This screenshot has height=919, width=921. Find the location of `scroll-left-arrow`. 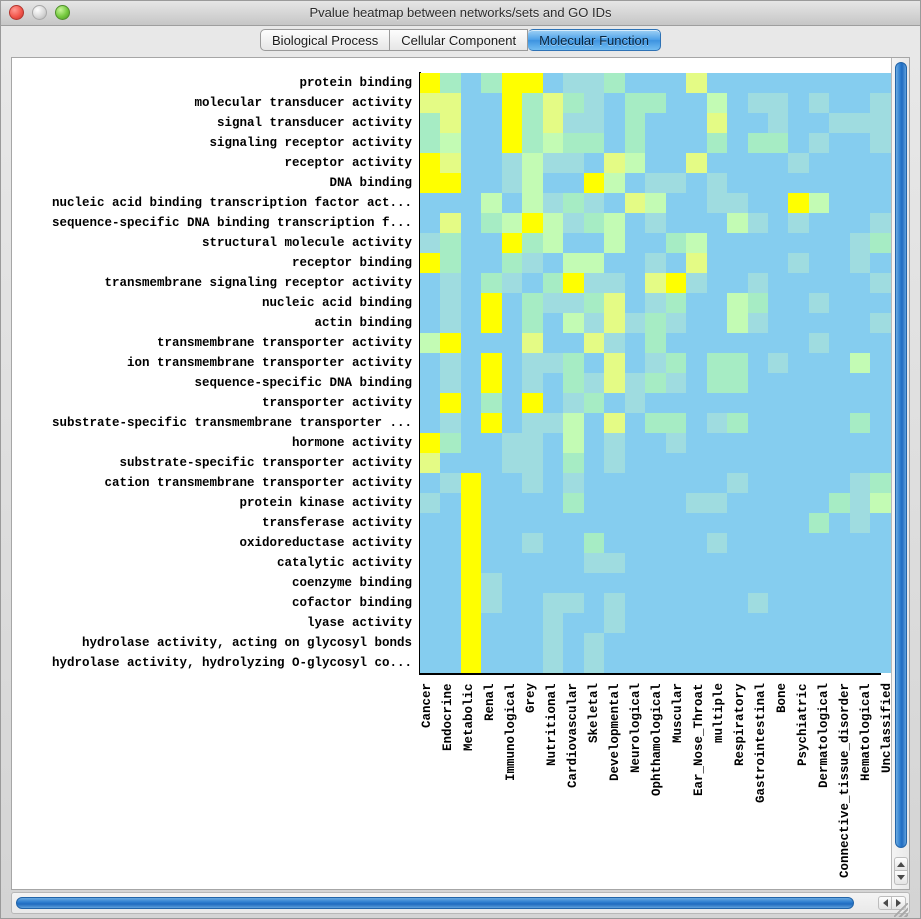

scroll-left-arrow is located at coordinates (885, 903).